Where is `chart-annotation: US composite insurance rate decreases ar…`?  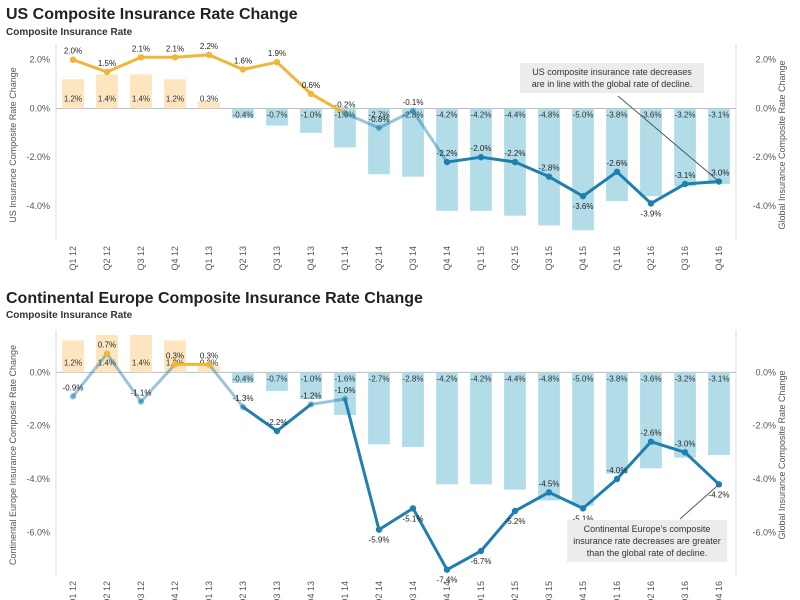
chart-annotation: US composite insurance rate decreases ar… is located at coordinates (612, 78).